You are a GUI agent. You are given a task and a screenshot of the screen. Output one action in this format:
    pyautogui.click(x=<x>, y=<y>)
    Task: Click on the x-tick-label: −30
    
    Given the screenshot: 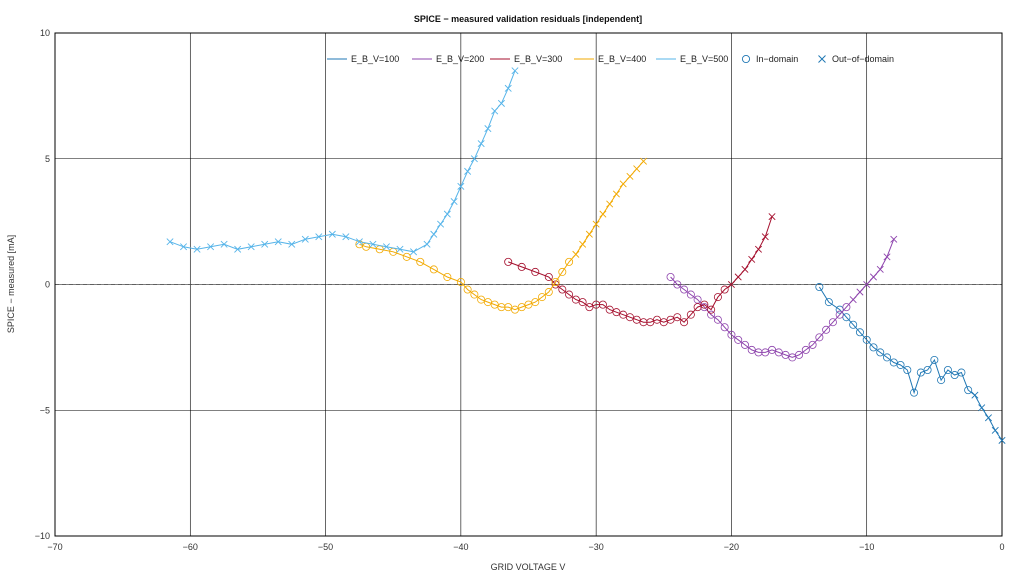 What is the action you would take?
    pyautogui.click(x=596, y=547)
    